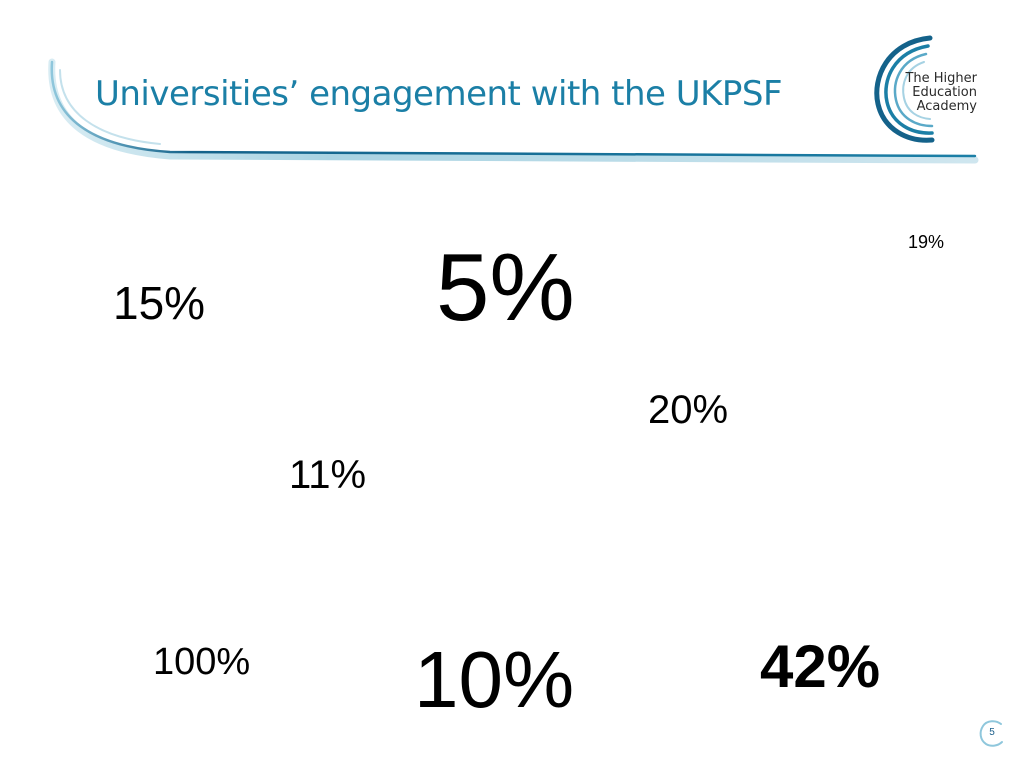 This screenshot has height=768, width=1024. Describe the element at coordinates (688, 410) in the screenshot. I see `stat-20-percent: 20%` at that location.